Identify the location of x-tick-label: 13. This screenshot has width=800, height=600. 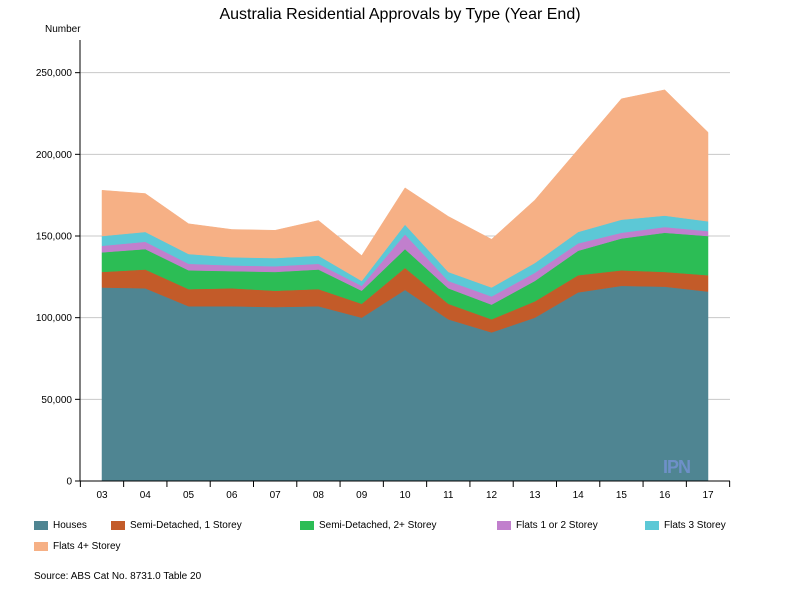
(535, 495).